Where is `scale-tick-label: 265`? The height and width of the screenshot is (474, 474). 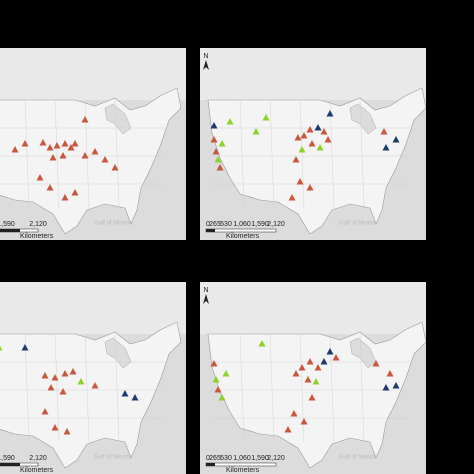 scale-tick-label: 265 is located at coordinates (215, 224).